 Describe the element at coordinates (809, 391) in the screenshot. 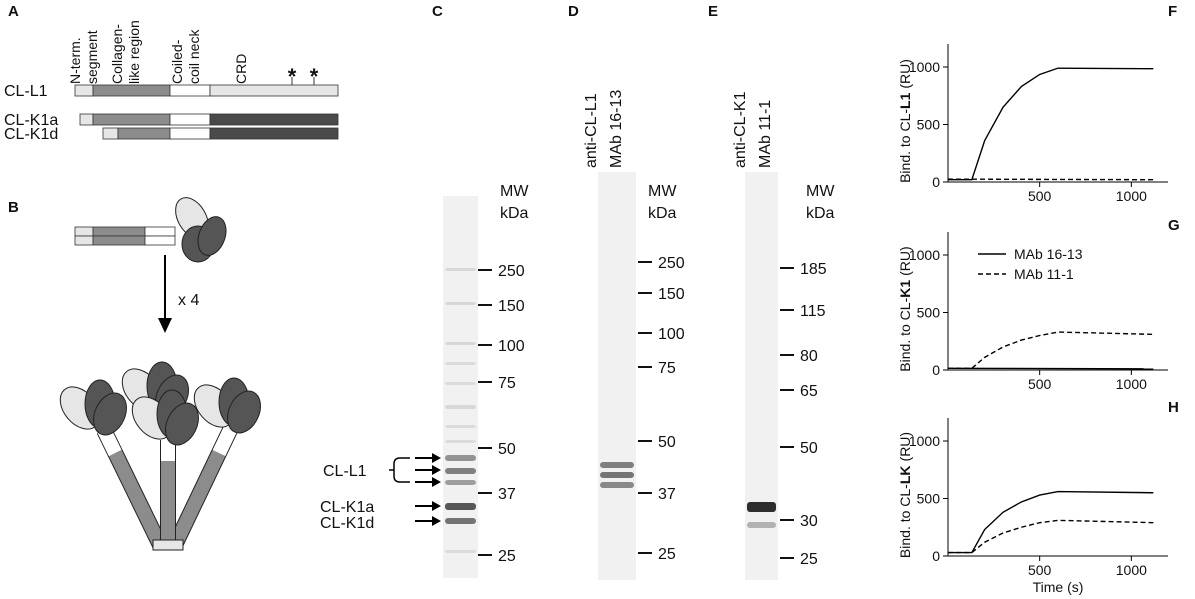

I see `mw-label: 65` at that location.